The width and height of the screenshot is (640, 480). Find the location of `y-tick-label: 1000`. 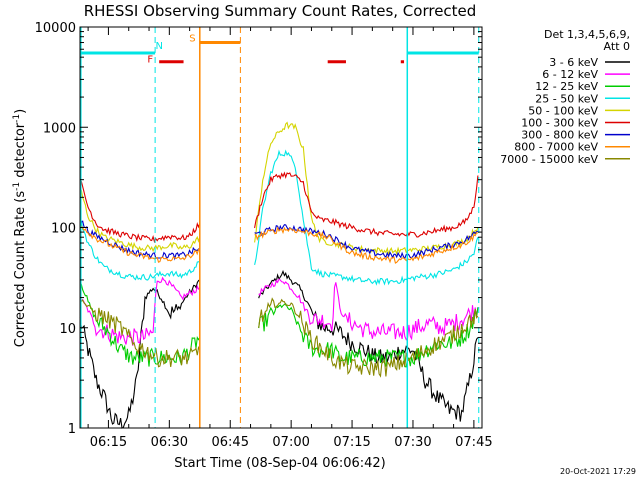

y-tick-label: 1000 is located at coordinates (59, 128).